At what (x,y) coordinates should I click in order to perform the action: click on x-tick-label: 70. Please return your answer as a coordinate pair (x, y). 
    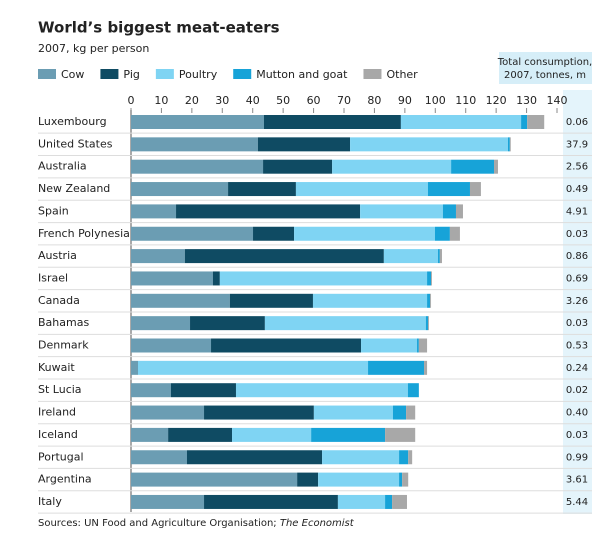
    Looking at the image, I should click on (344, 100).